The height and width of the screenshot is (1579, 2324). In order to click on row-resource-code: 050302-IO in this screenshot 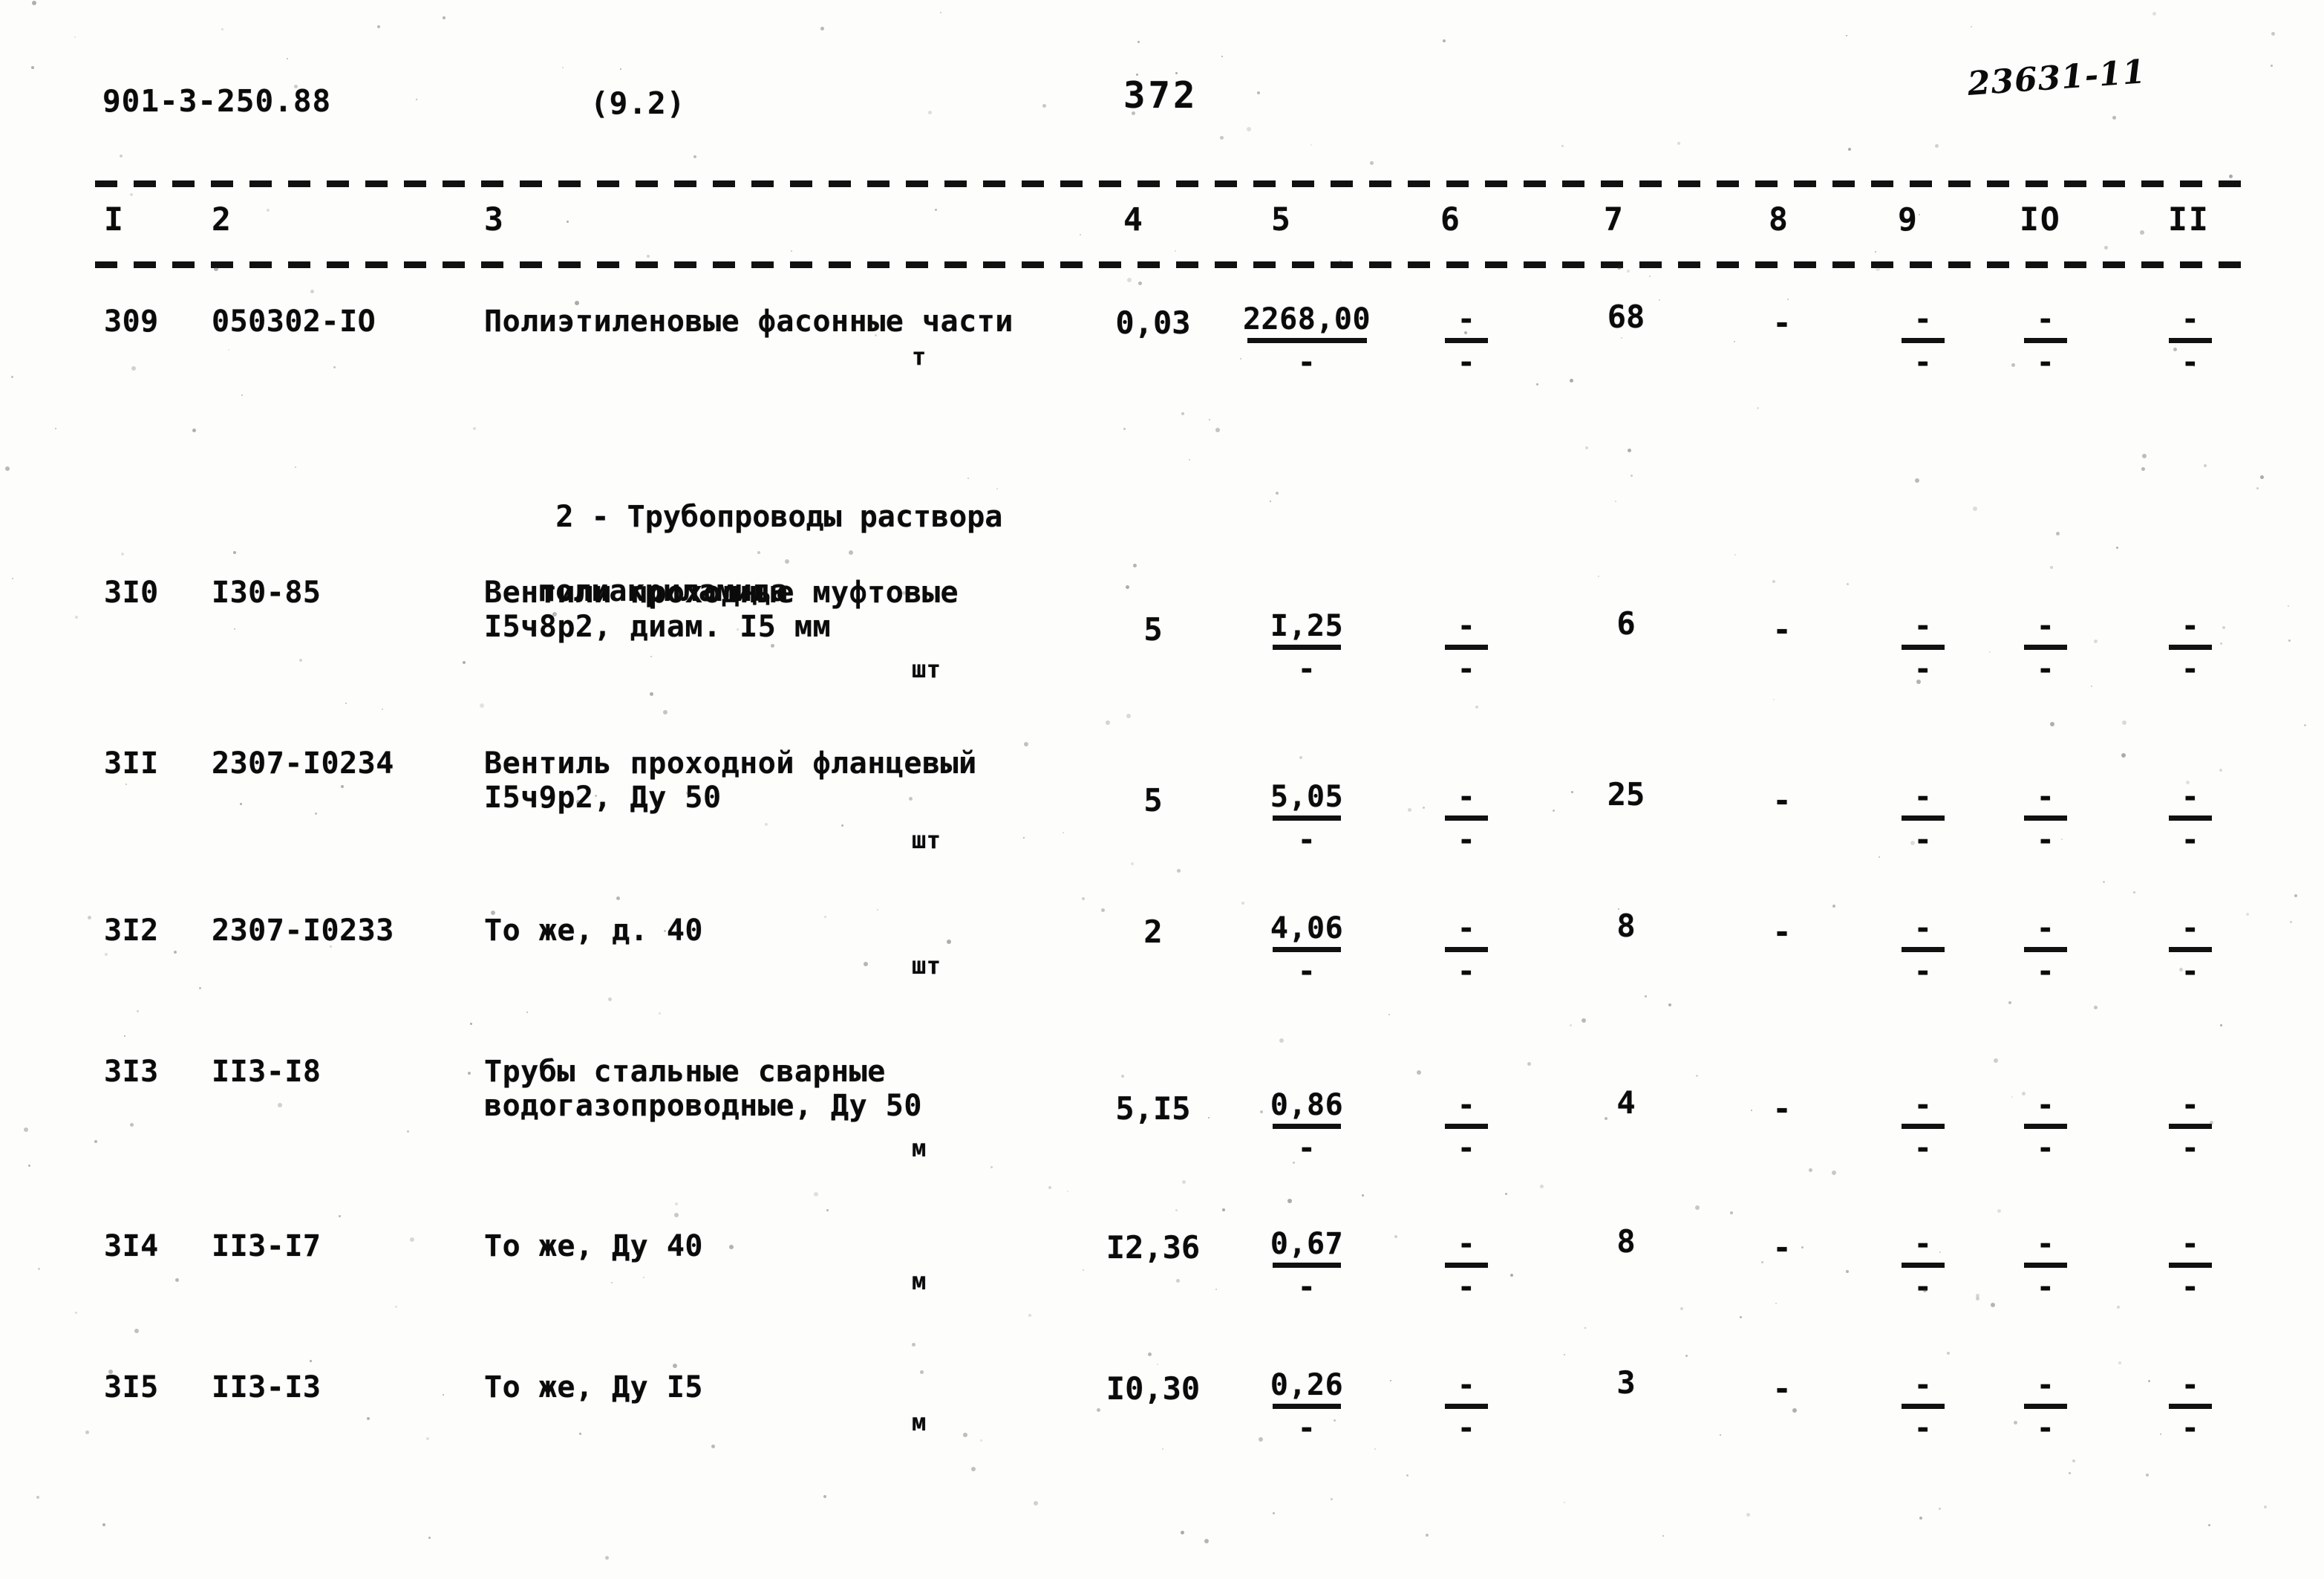, I will do `click(294, 322)`.